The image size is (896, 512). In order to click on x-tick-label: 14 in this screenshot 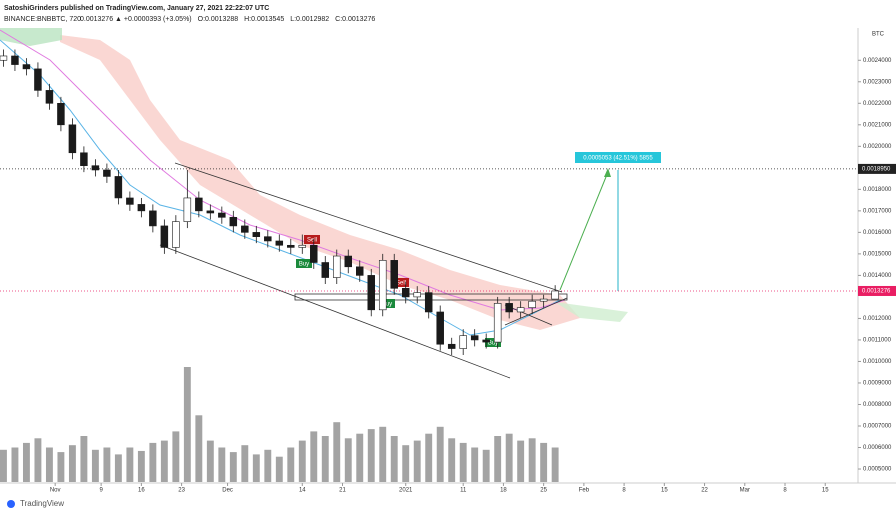, I will do `click(302, 491)`.